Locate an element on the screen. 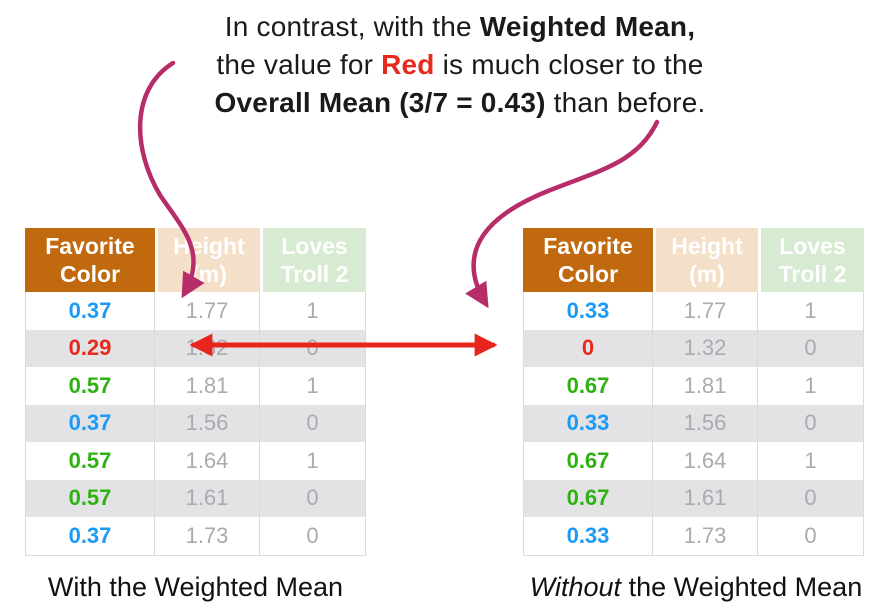 The height and width of the screenshot is (612, 890). table-row: 0.37 1.73 0 is located at coordinates (195, 536).